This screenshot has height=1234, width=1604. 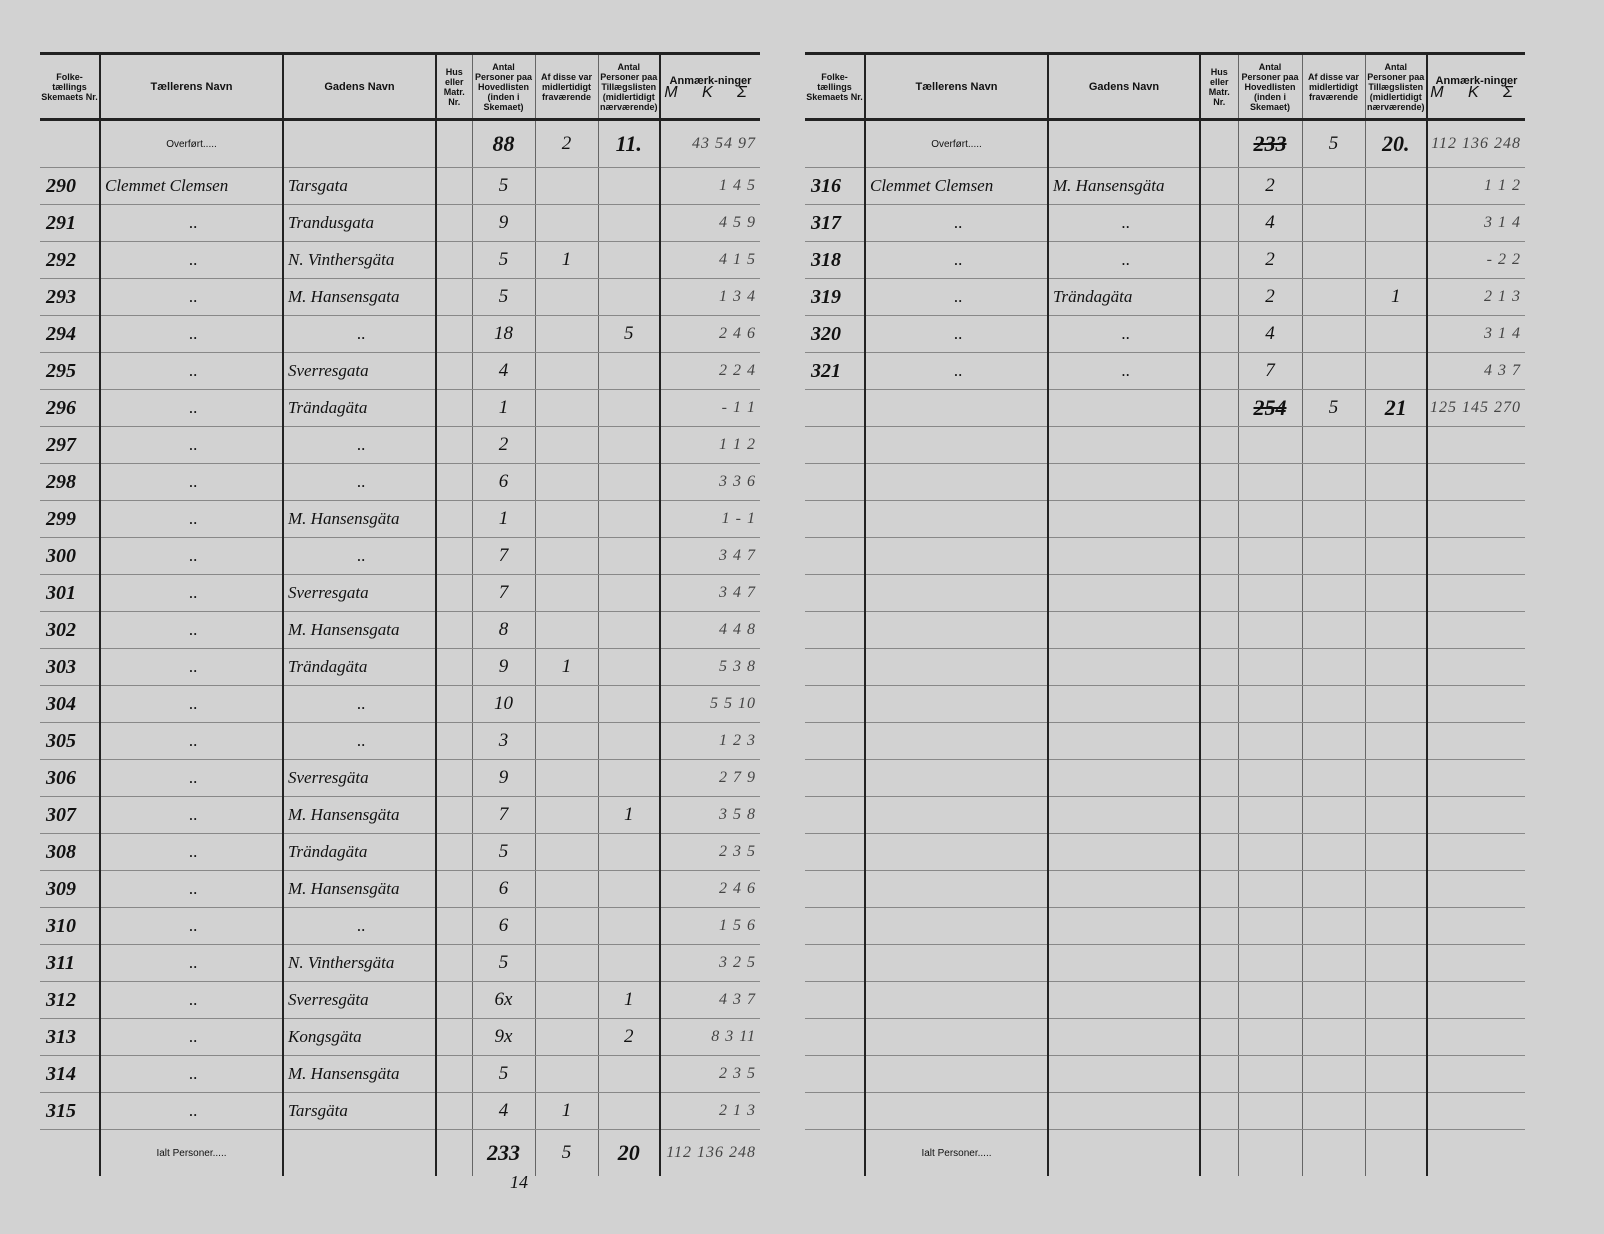 I want to click on cell-nr: 314, so click(x=70, y=1074).